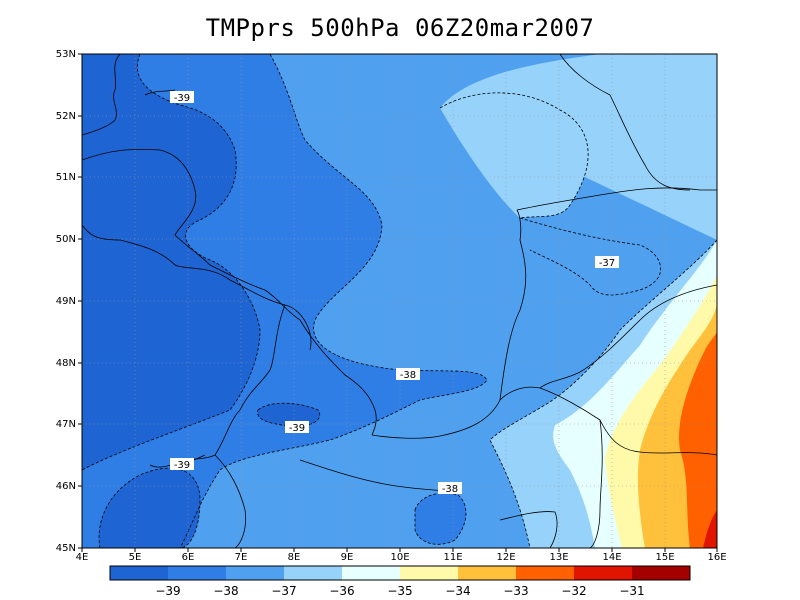 Image resolution: width=800 pixels, height=600 pixels. I want to click on x-tick-label: 12E, so click(505, 557).